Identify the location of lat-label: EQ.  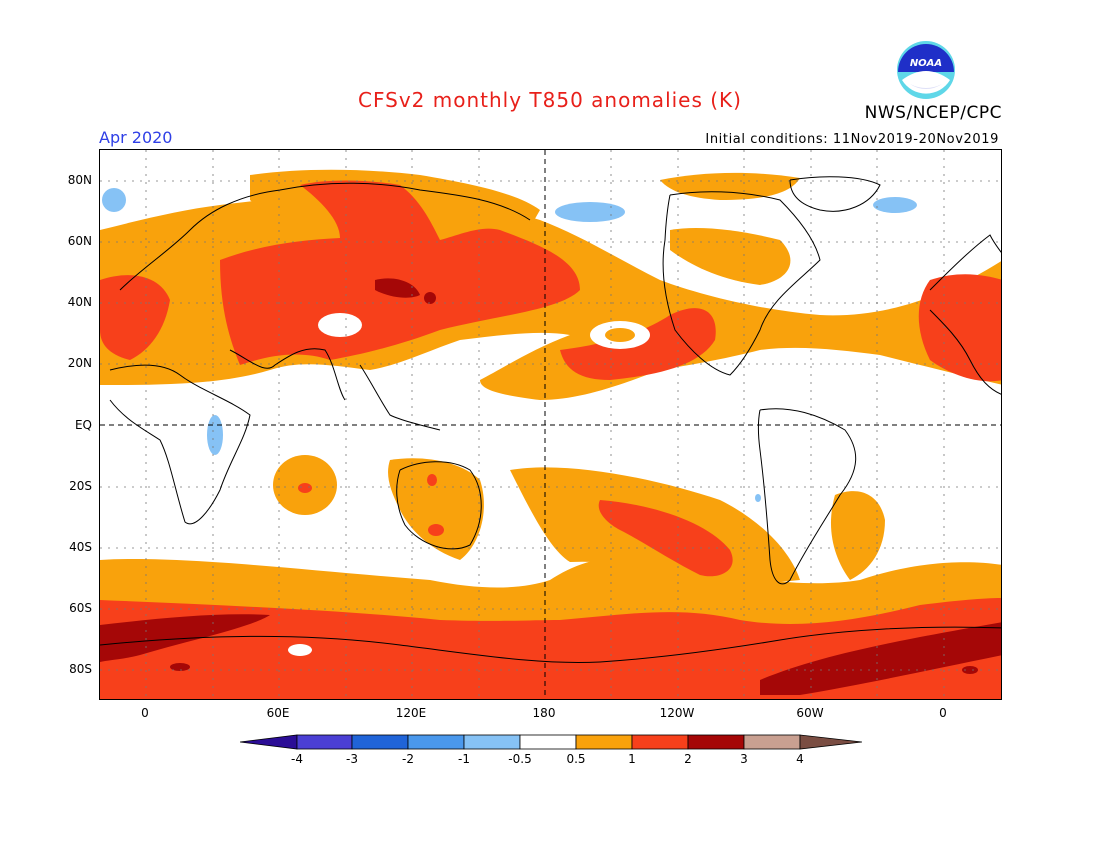
(83, 425).